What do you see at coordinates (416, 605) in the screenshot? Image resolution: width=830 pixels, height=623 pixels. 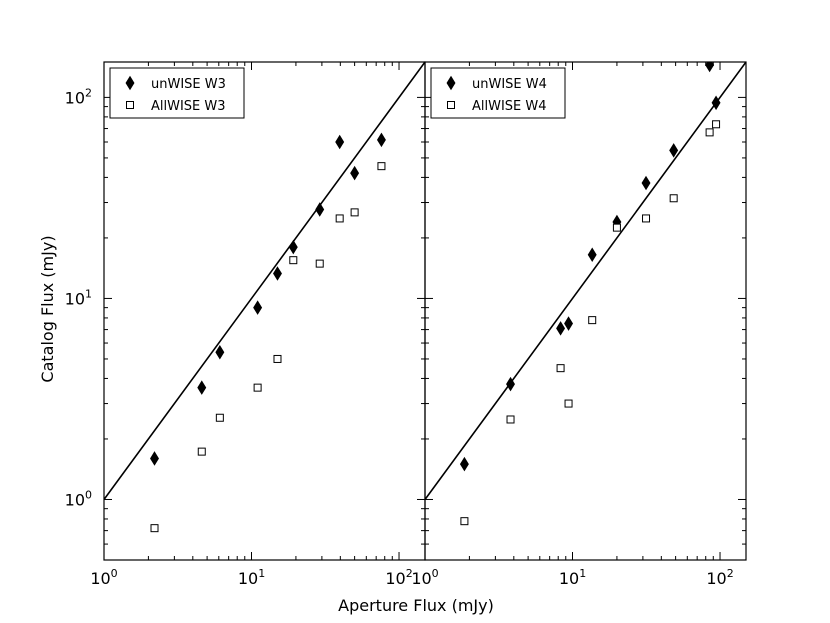 I see `x-axis-label: Aperture Flux (mJy)` at bounding box center [416, 605].